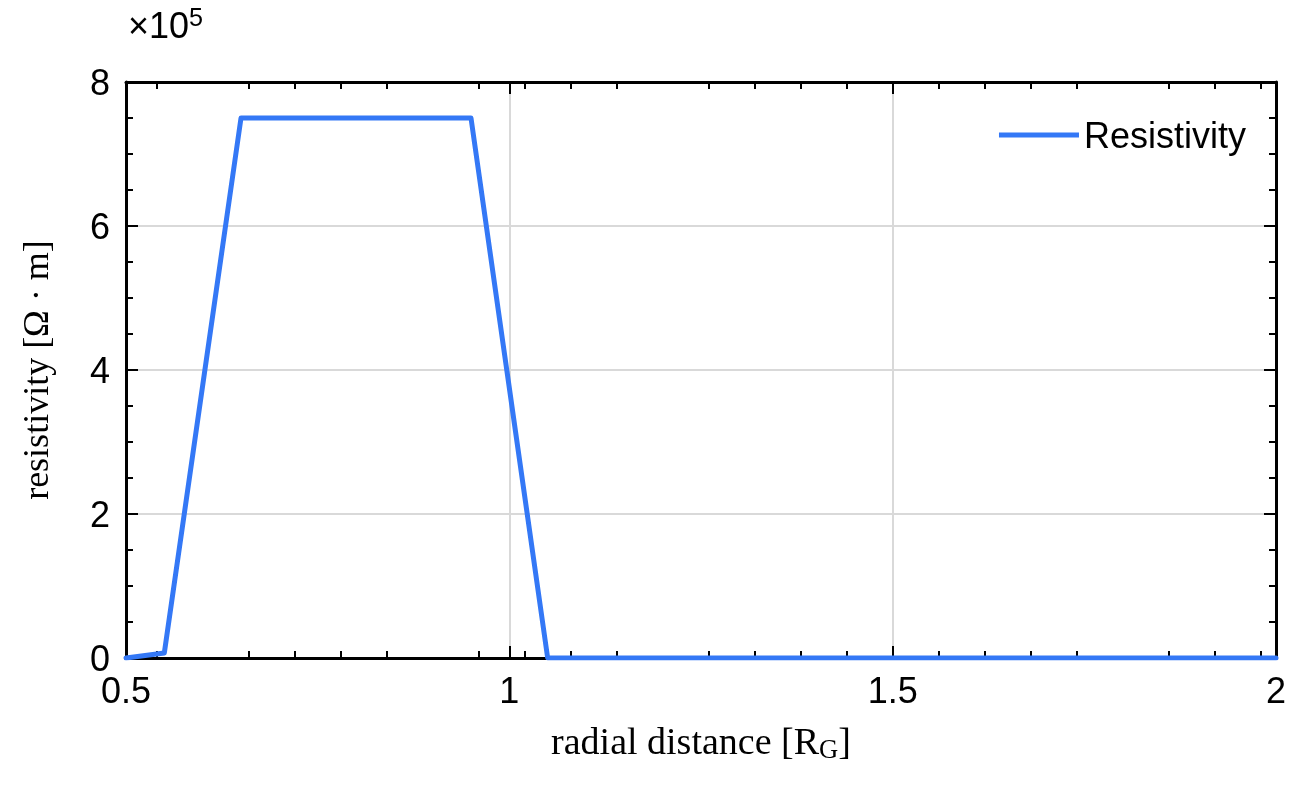 This screenshot has height=797, width=1291. I want to click on x-tick-label: 1.5, so click(892, 690).